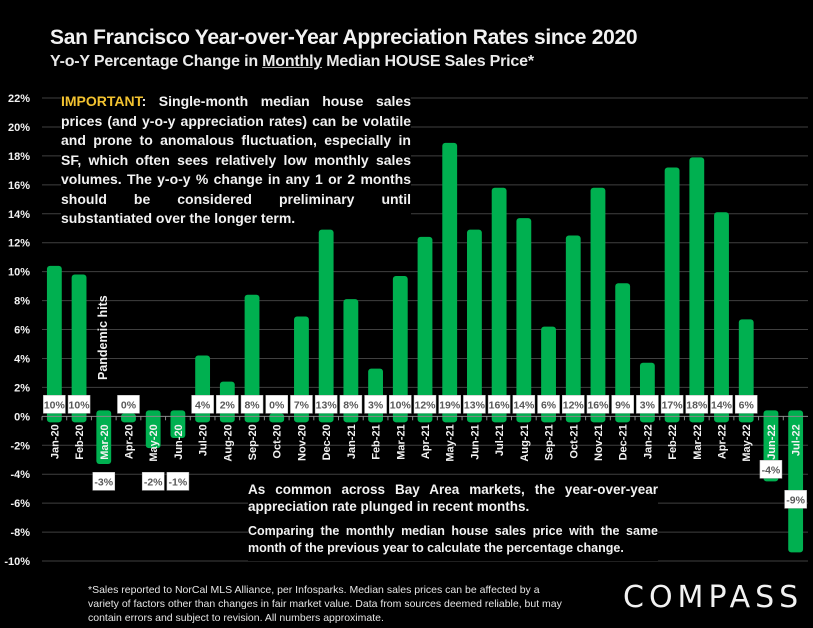 This screenshot has height=628, width=813. I want to click on data-label: 16%, so click(500, 405).